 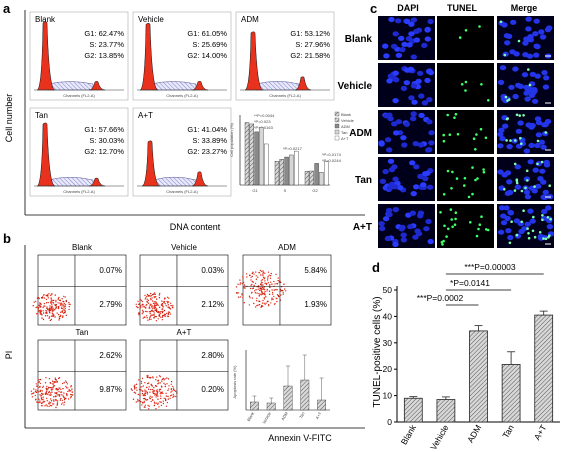 What do you see at coordinates (151, 19) in the screenshot?
I see `histogram-title: Vehicle` at bounding box center [151, 19].